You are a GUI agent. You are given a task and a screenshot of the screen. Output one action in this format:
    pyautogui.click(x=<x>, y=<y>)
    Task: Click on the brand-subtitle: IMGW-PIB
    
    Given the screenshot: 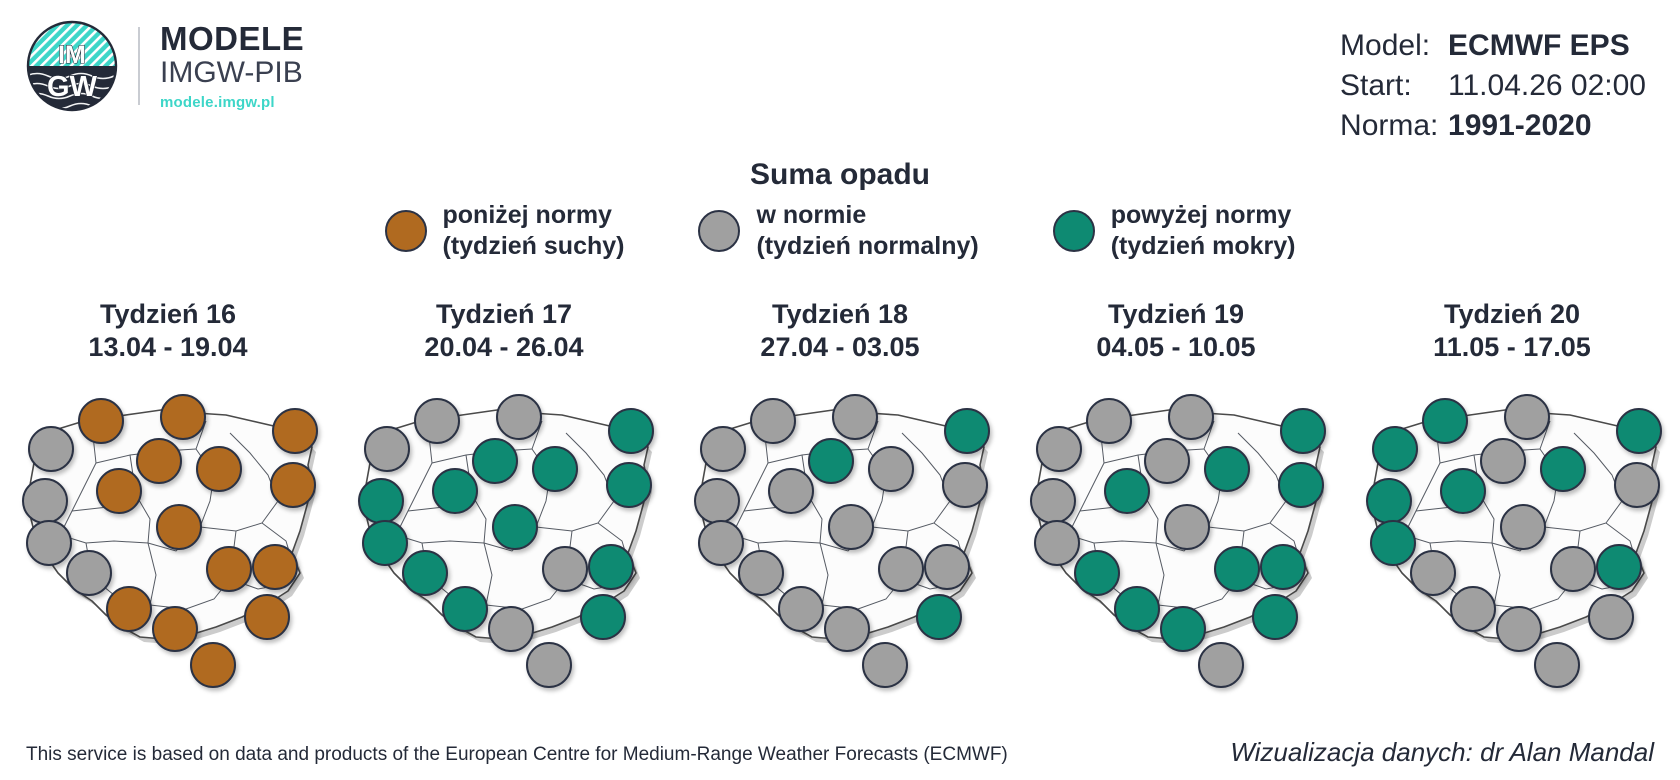 What is the action you would take?
    pyautogui.click(x=231, y=72)
    